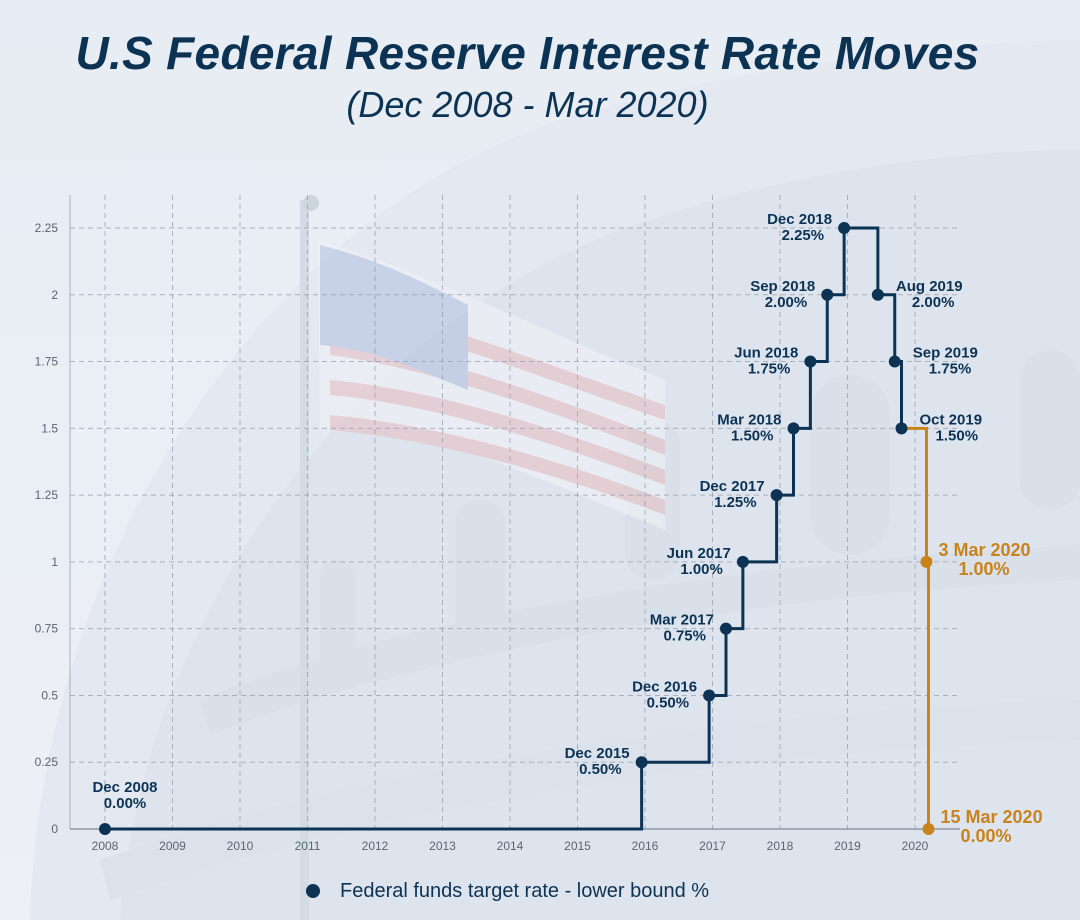 The width and height of the screenshot is (1080, 920). What do you see at coordinates (735, 502) in the screenshot?
I see `point-value-label: 1.25%` at bounding box center [735, 502].